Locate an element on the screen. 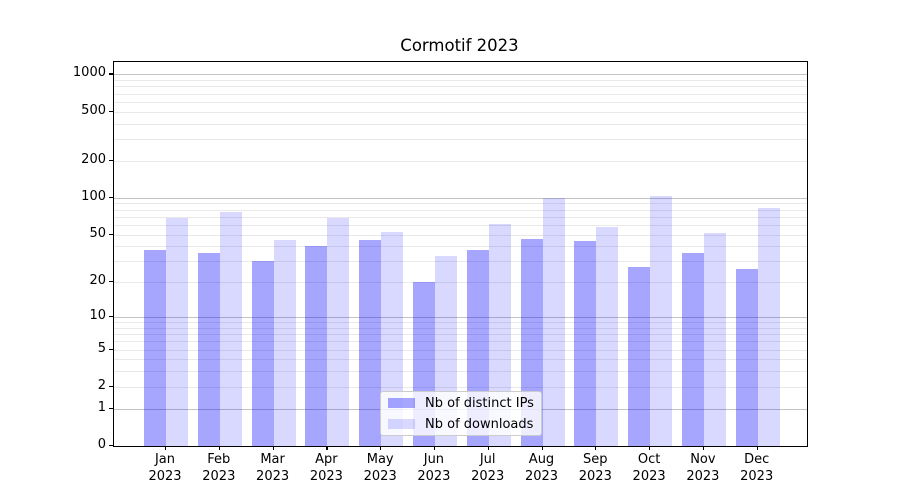 Image resolution: width=900 pixels, height=500 pixels. y-tick-label: 2 is located at coordinates (101, 385).